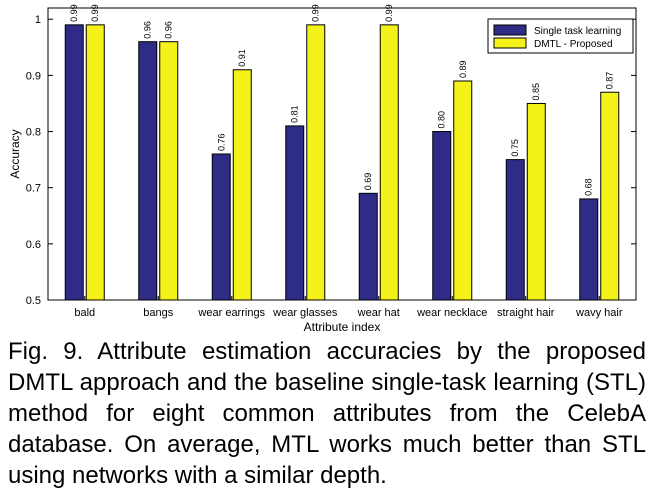 The width and height of the screenshot is (652, 491). Describe the element at coordinates (526, 313) in the screenshot. I see `x-tick-label-6: straight hair` at that location.